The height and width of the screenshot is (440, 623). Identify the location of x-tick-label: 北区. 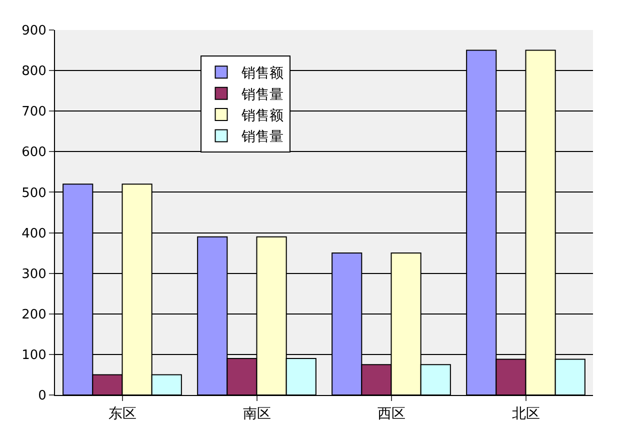
(526, 414).